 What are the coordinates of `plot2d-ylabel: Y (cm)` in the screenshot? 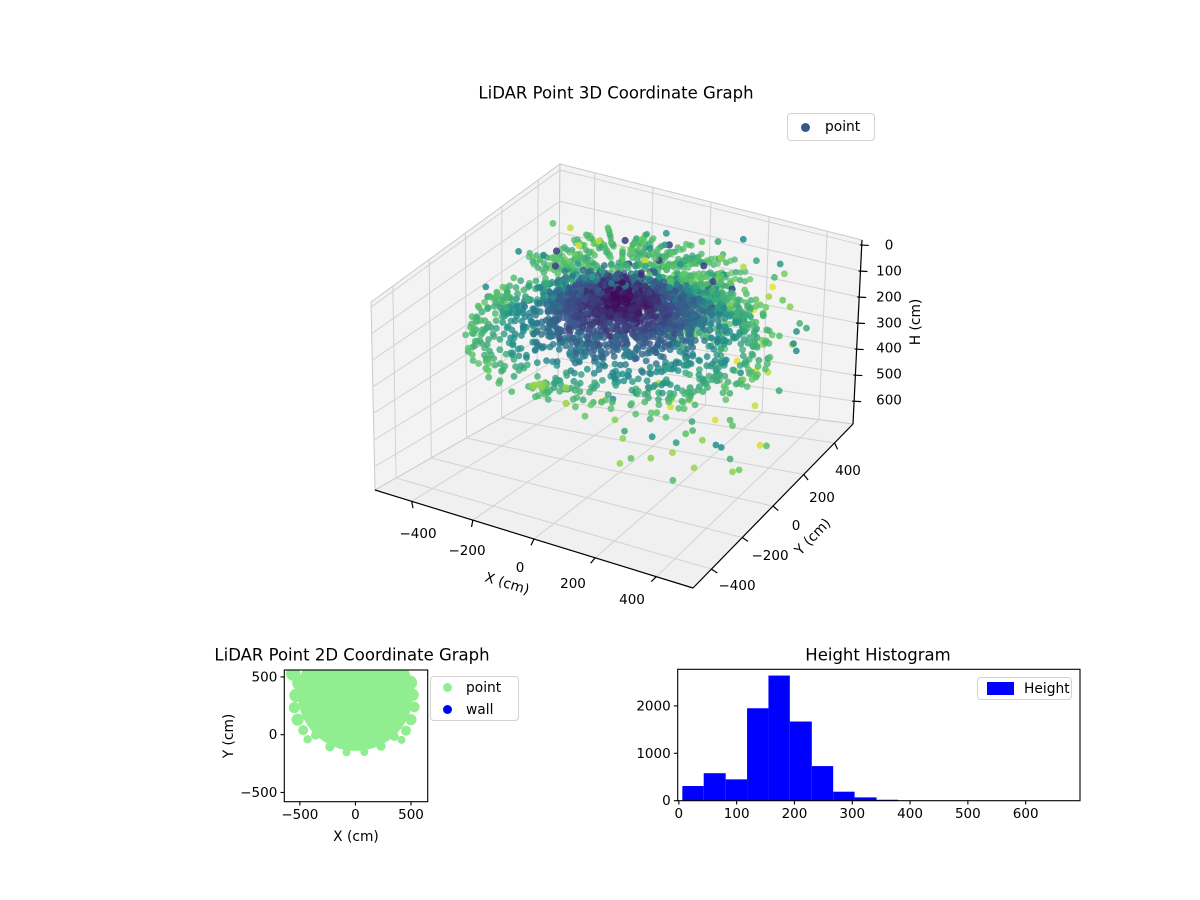 It's located at (229, 736).